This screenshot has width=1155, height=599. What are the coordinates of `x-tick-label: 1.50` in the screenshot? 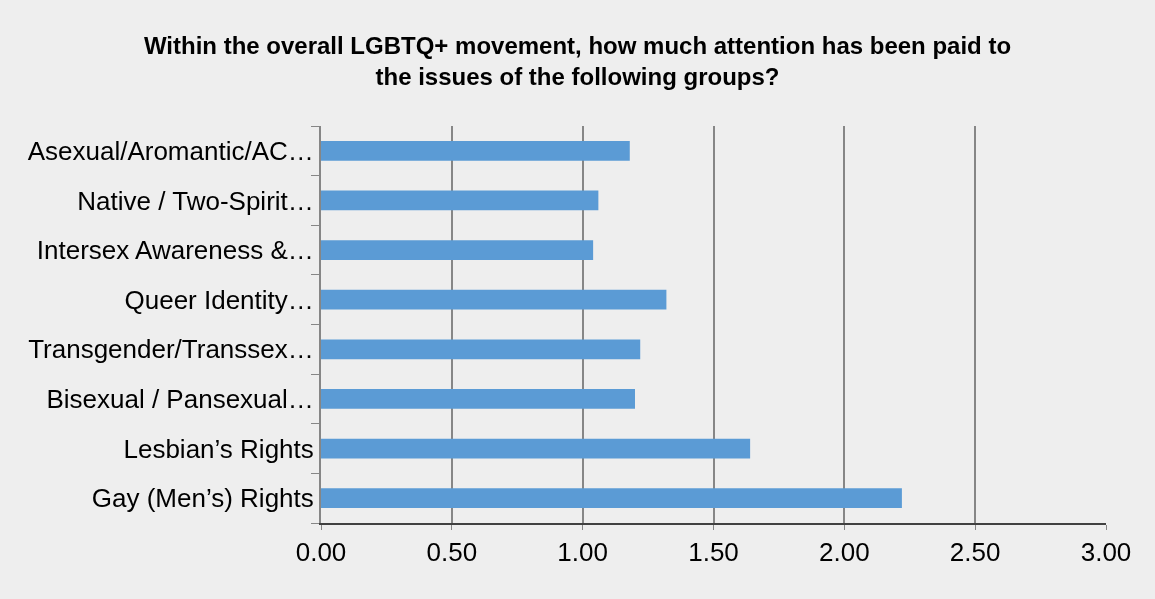 It's located at (713, 551).